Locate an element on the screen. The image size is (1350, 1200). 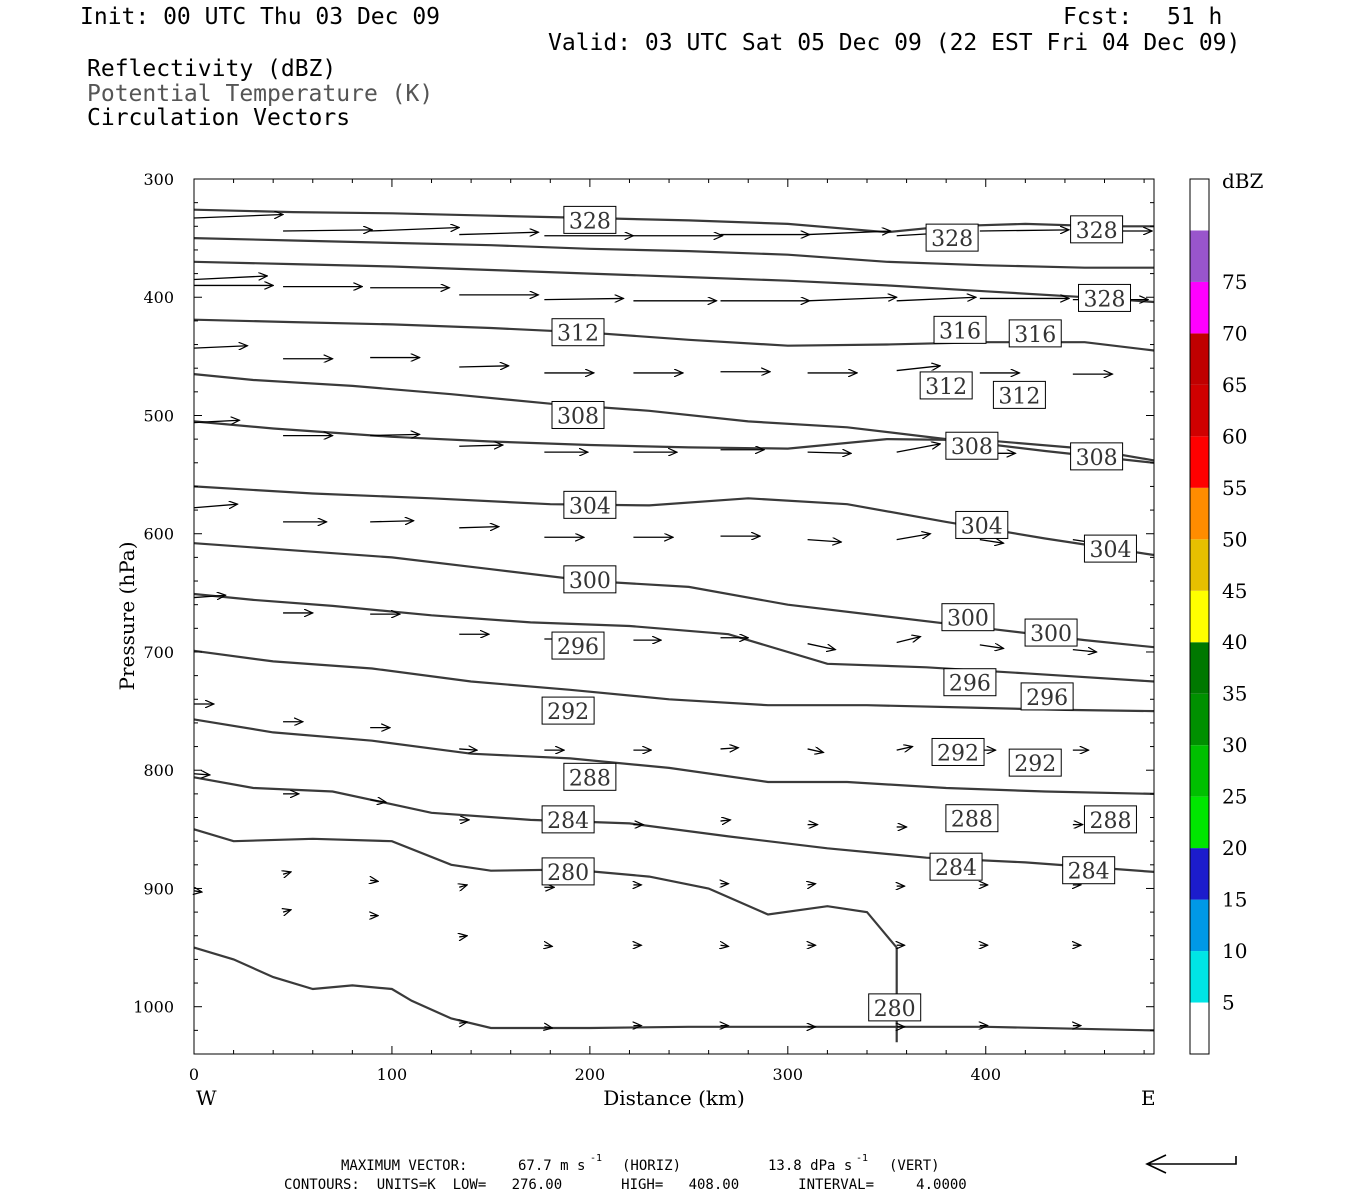
contour-label: 304 is located at coordinates (1110, 550).